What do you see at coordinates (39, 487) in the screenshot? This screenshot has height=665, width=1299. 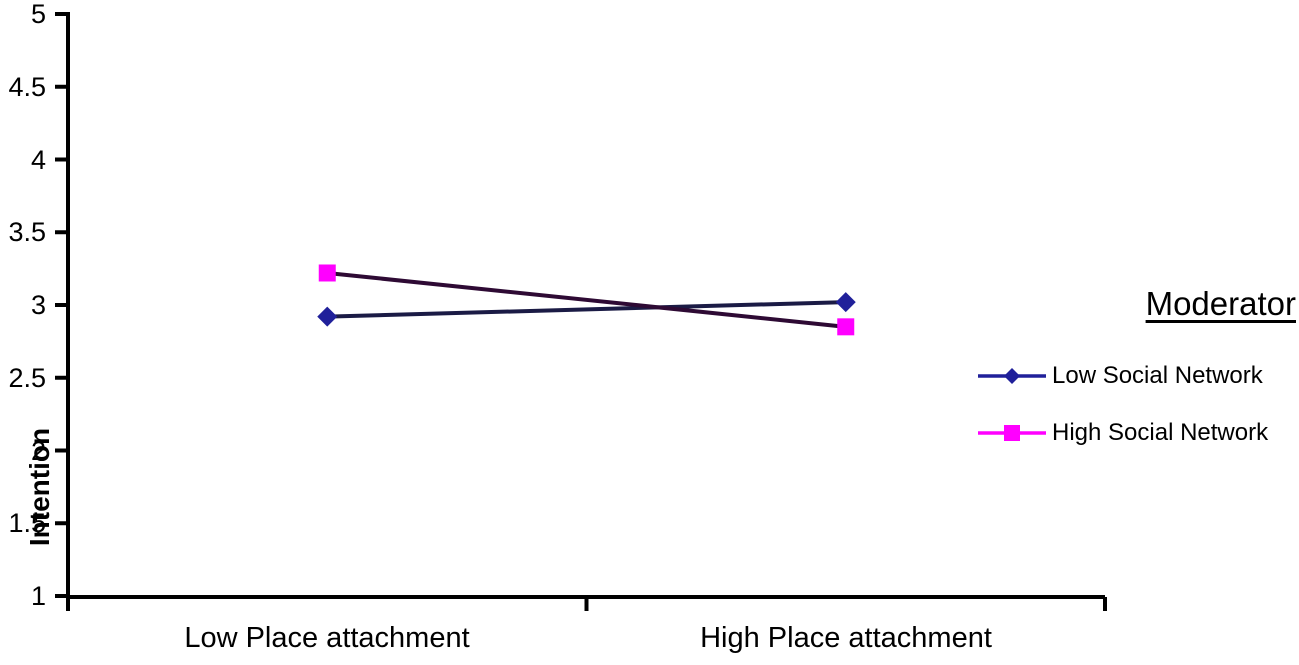 I see `y-axis-title: Intention` at bounding box center [39, 487].